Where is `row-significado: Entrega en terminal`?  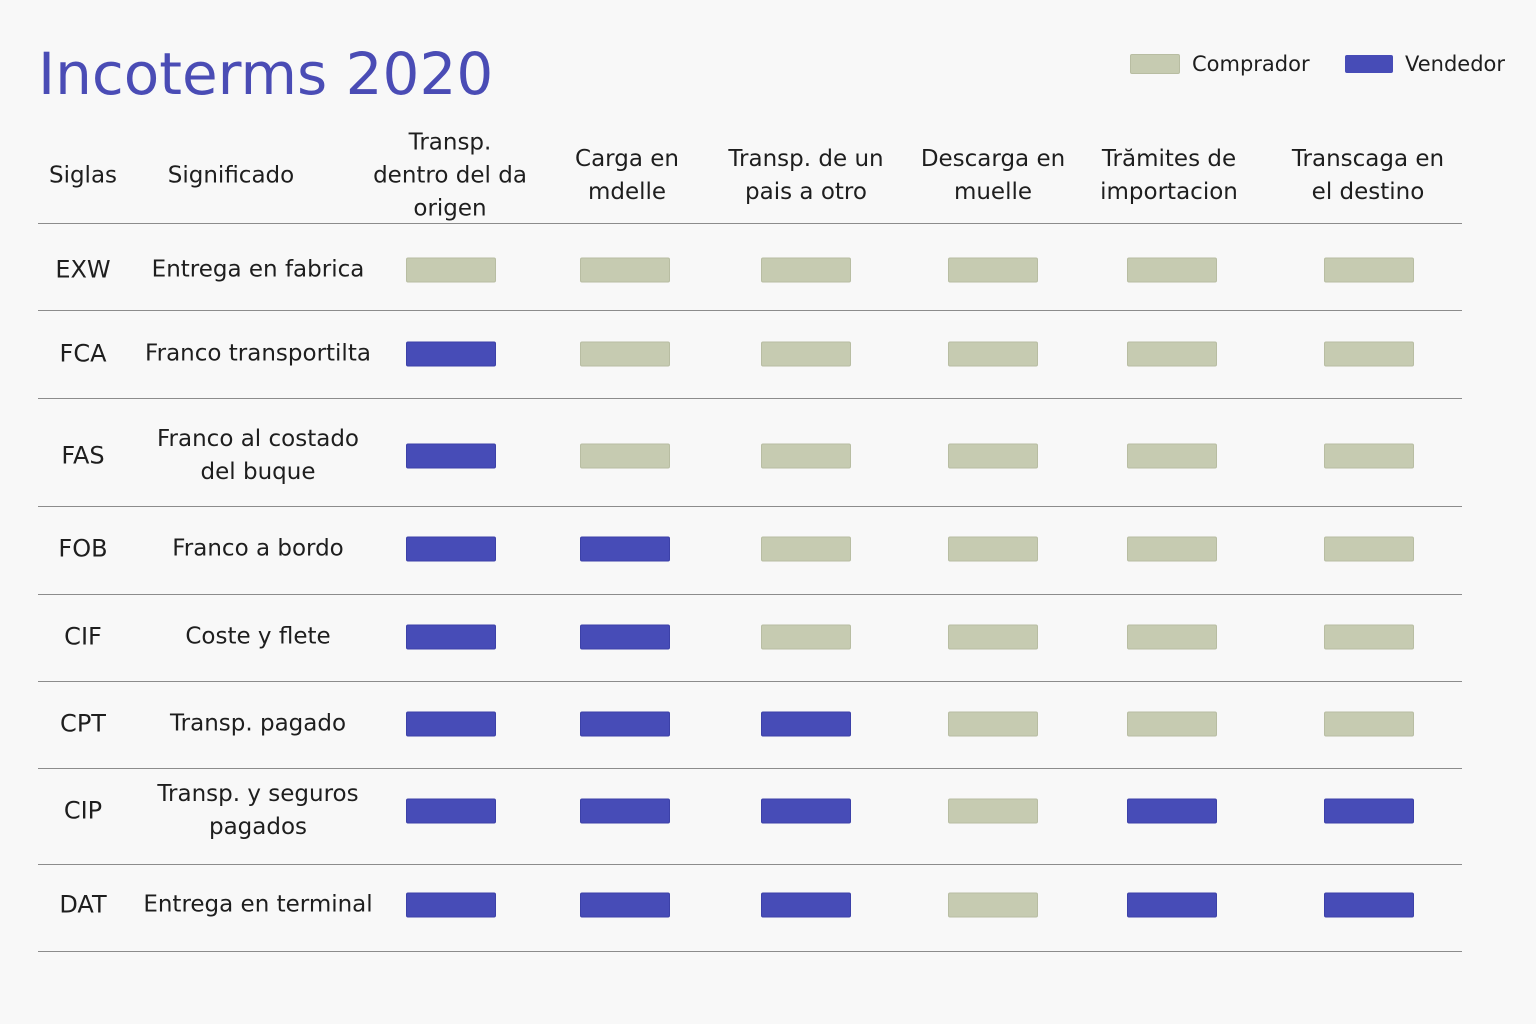 row-significado: Entrega en terminal is located at coordinates (258, 904).